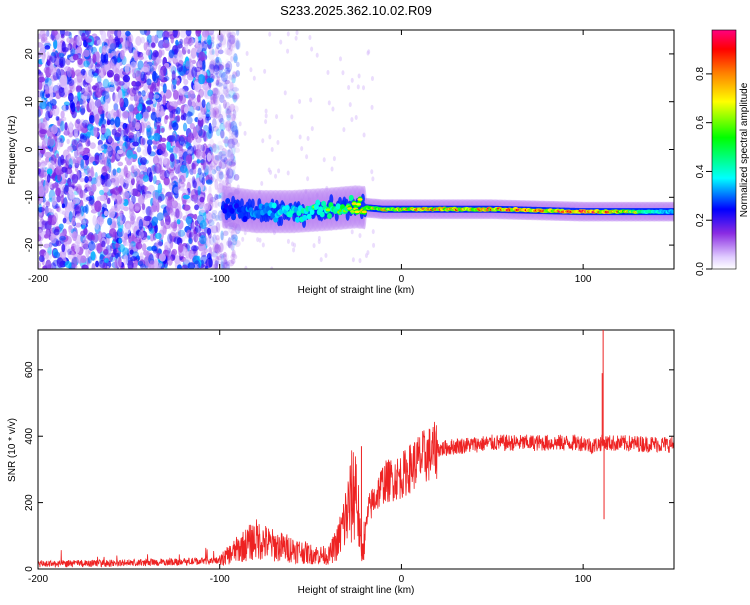 Image resolution: width=750 pixels, height=605 pixels. I want to click on heatmap-y-tick-label: -10, so click(29, 197).